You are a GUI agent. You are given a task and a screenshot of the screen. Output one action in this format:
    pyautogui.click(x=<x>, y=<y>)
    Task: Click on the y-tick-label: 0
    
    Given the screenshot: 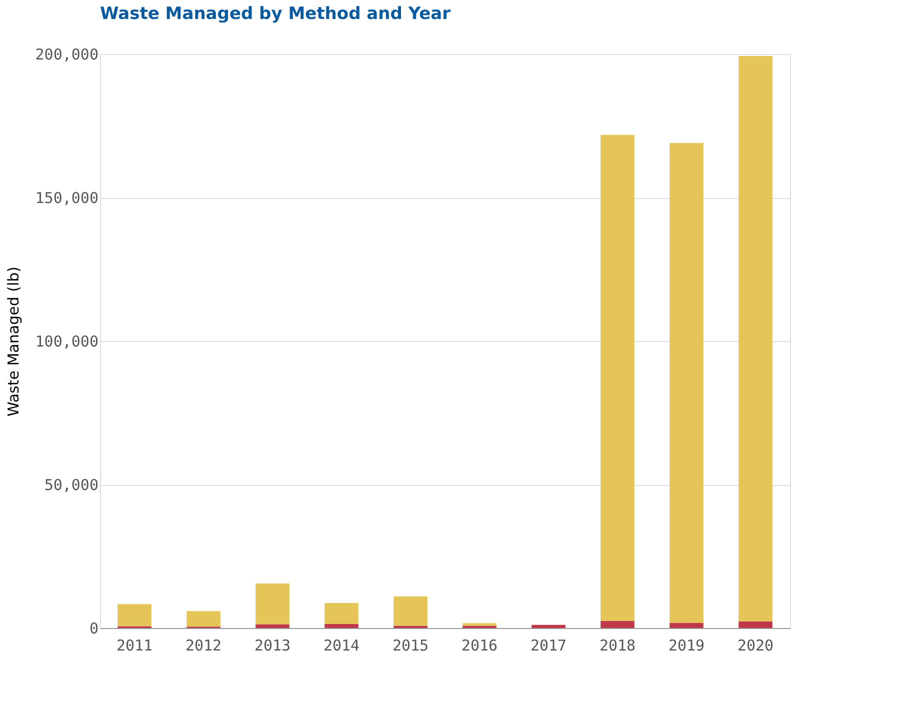 What is the action you would take?
    pyautogui.click(x=93, y=629)
    